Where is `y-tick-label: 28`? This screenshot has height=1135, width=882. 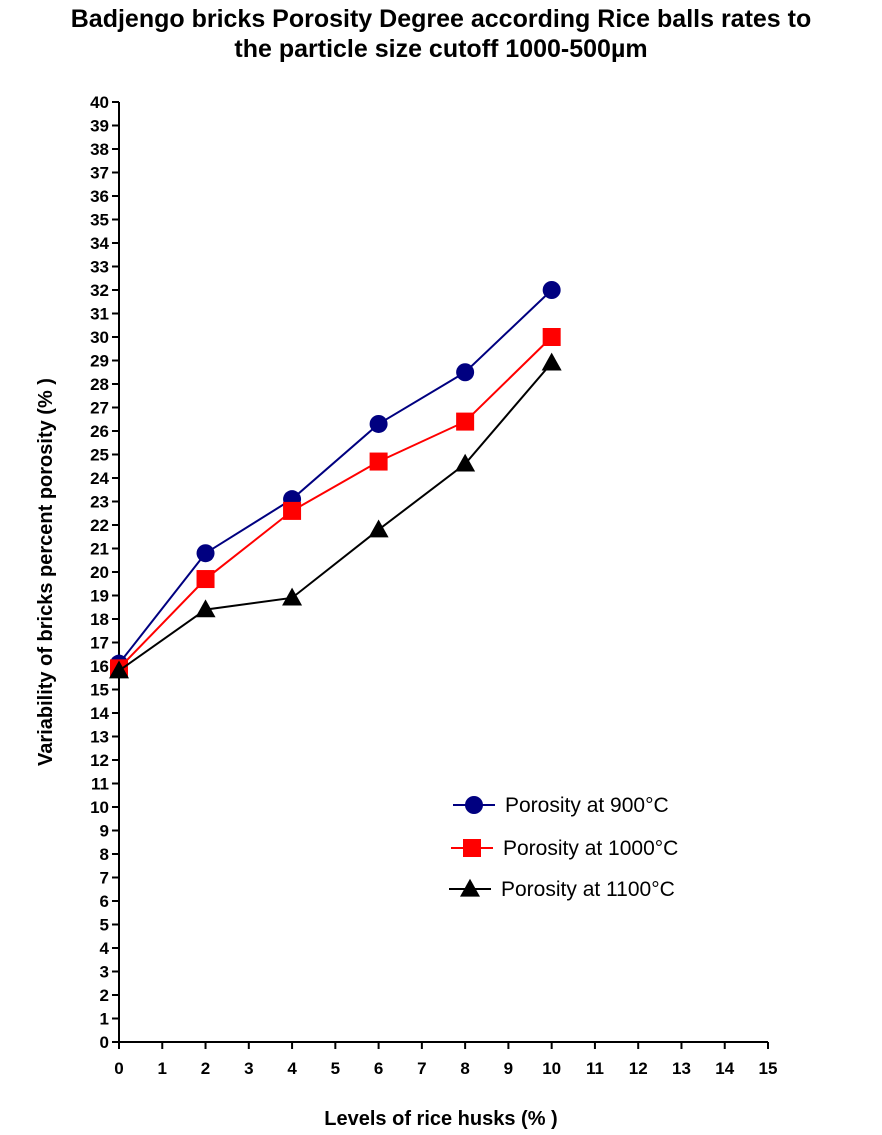 y-tick-label: 28 is located at coordinates (99, 384).